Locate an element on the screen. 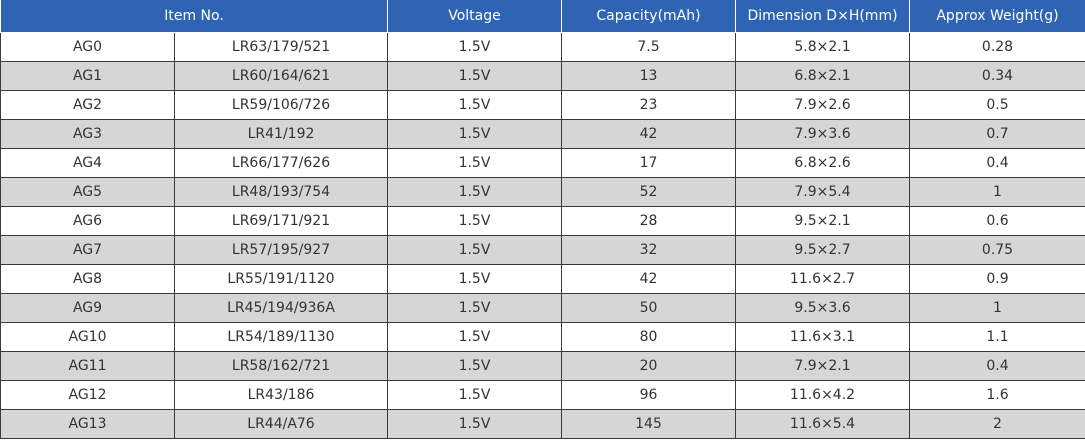  cell-capacity: 7.5 is located at coordinates (648, 47).